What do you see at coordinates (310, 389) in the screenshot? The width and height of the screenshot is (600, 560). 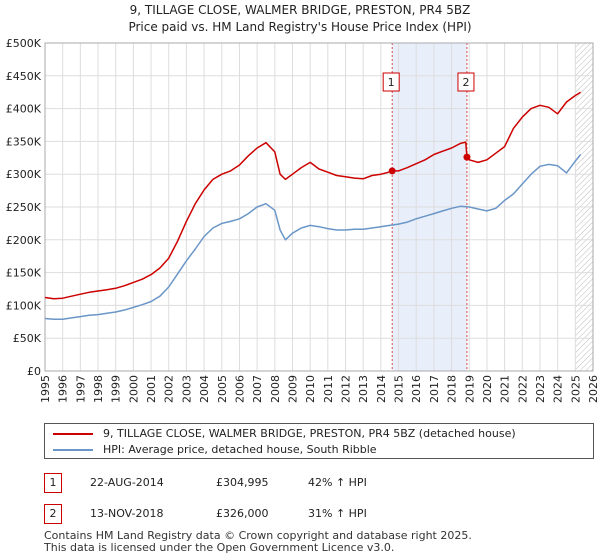 I see `x-tick-label: 2010` at bounding box center [310, 389].